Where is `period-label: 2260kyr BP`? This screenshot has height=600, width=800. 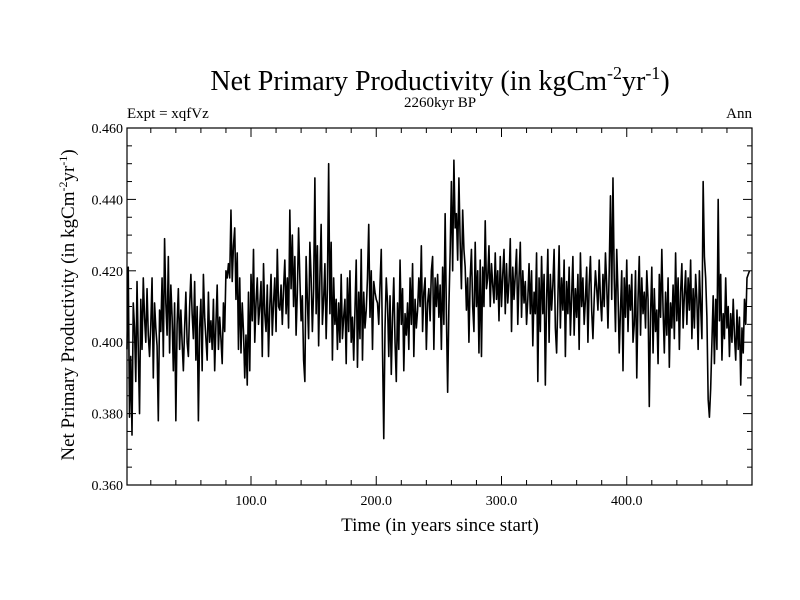 period-label: 2260kyr BP is located at coordinates (440, 103).